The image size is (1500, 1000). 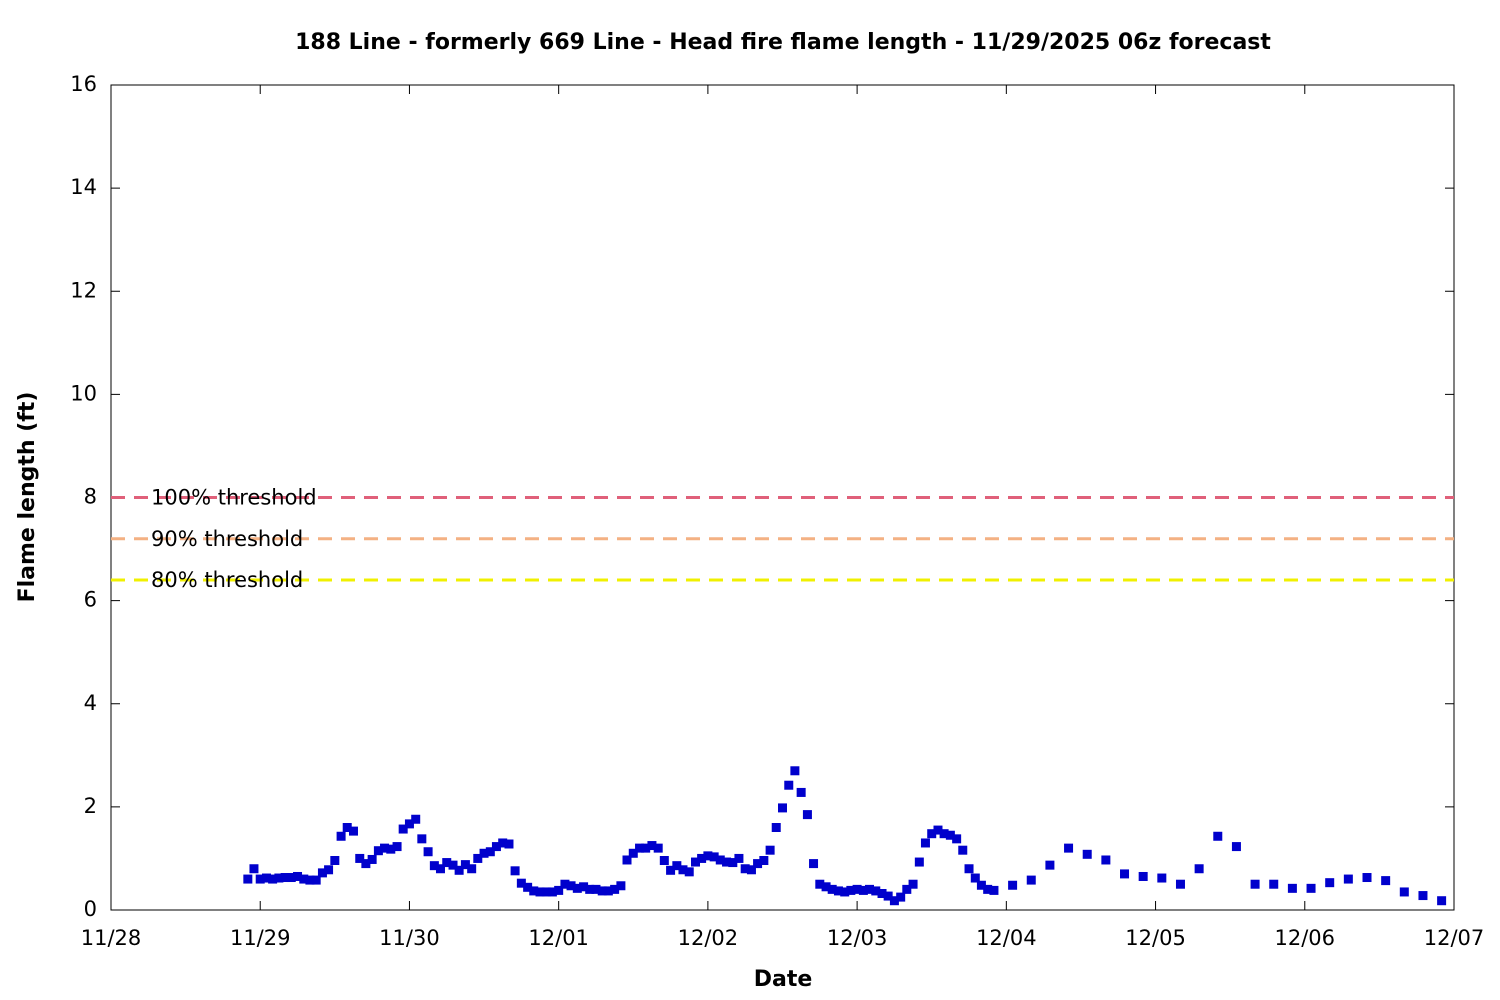 What do you see at coordinates (90, 497) in the screenshot?
I see `y-tick-label: 8` at bounding box center [90, 497].